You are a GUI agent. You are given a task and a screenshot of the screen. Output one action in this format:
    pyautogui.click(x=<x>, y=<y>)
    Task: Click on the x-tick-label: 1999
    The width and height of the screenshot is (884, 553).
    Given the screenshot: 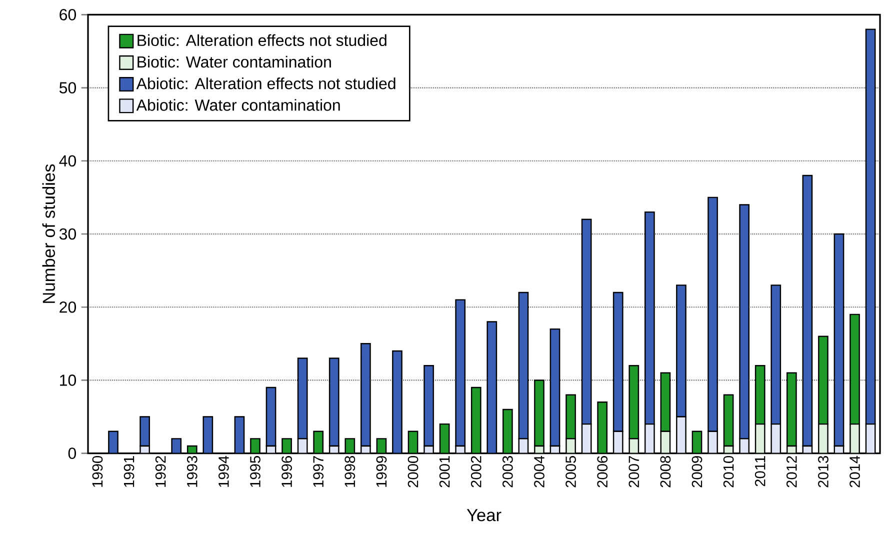 What is the action you would take?
    pyautogui.click(x=381, y=471)
    